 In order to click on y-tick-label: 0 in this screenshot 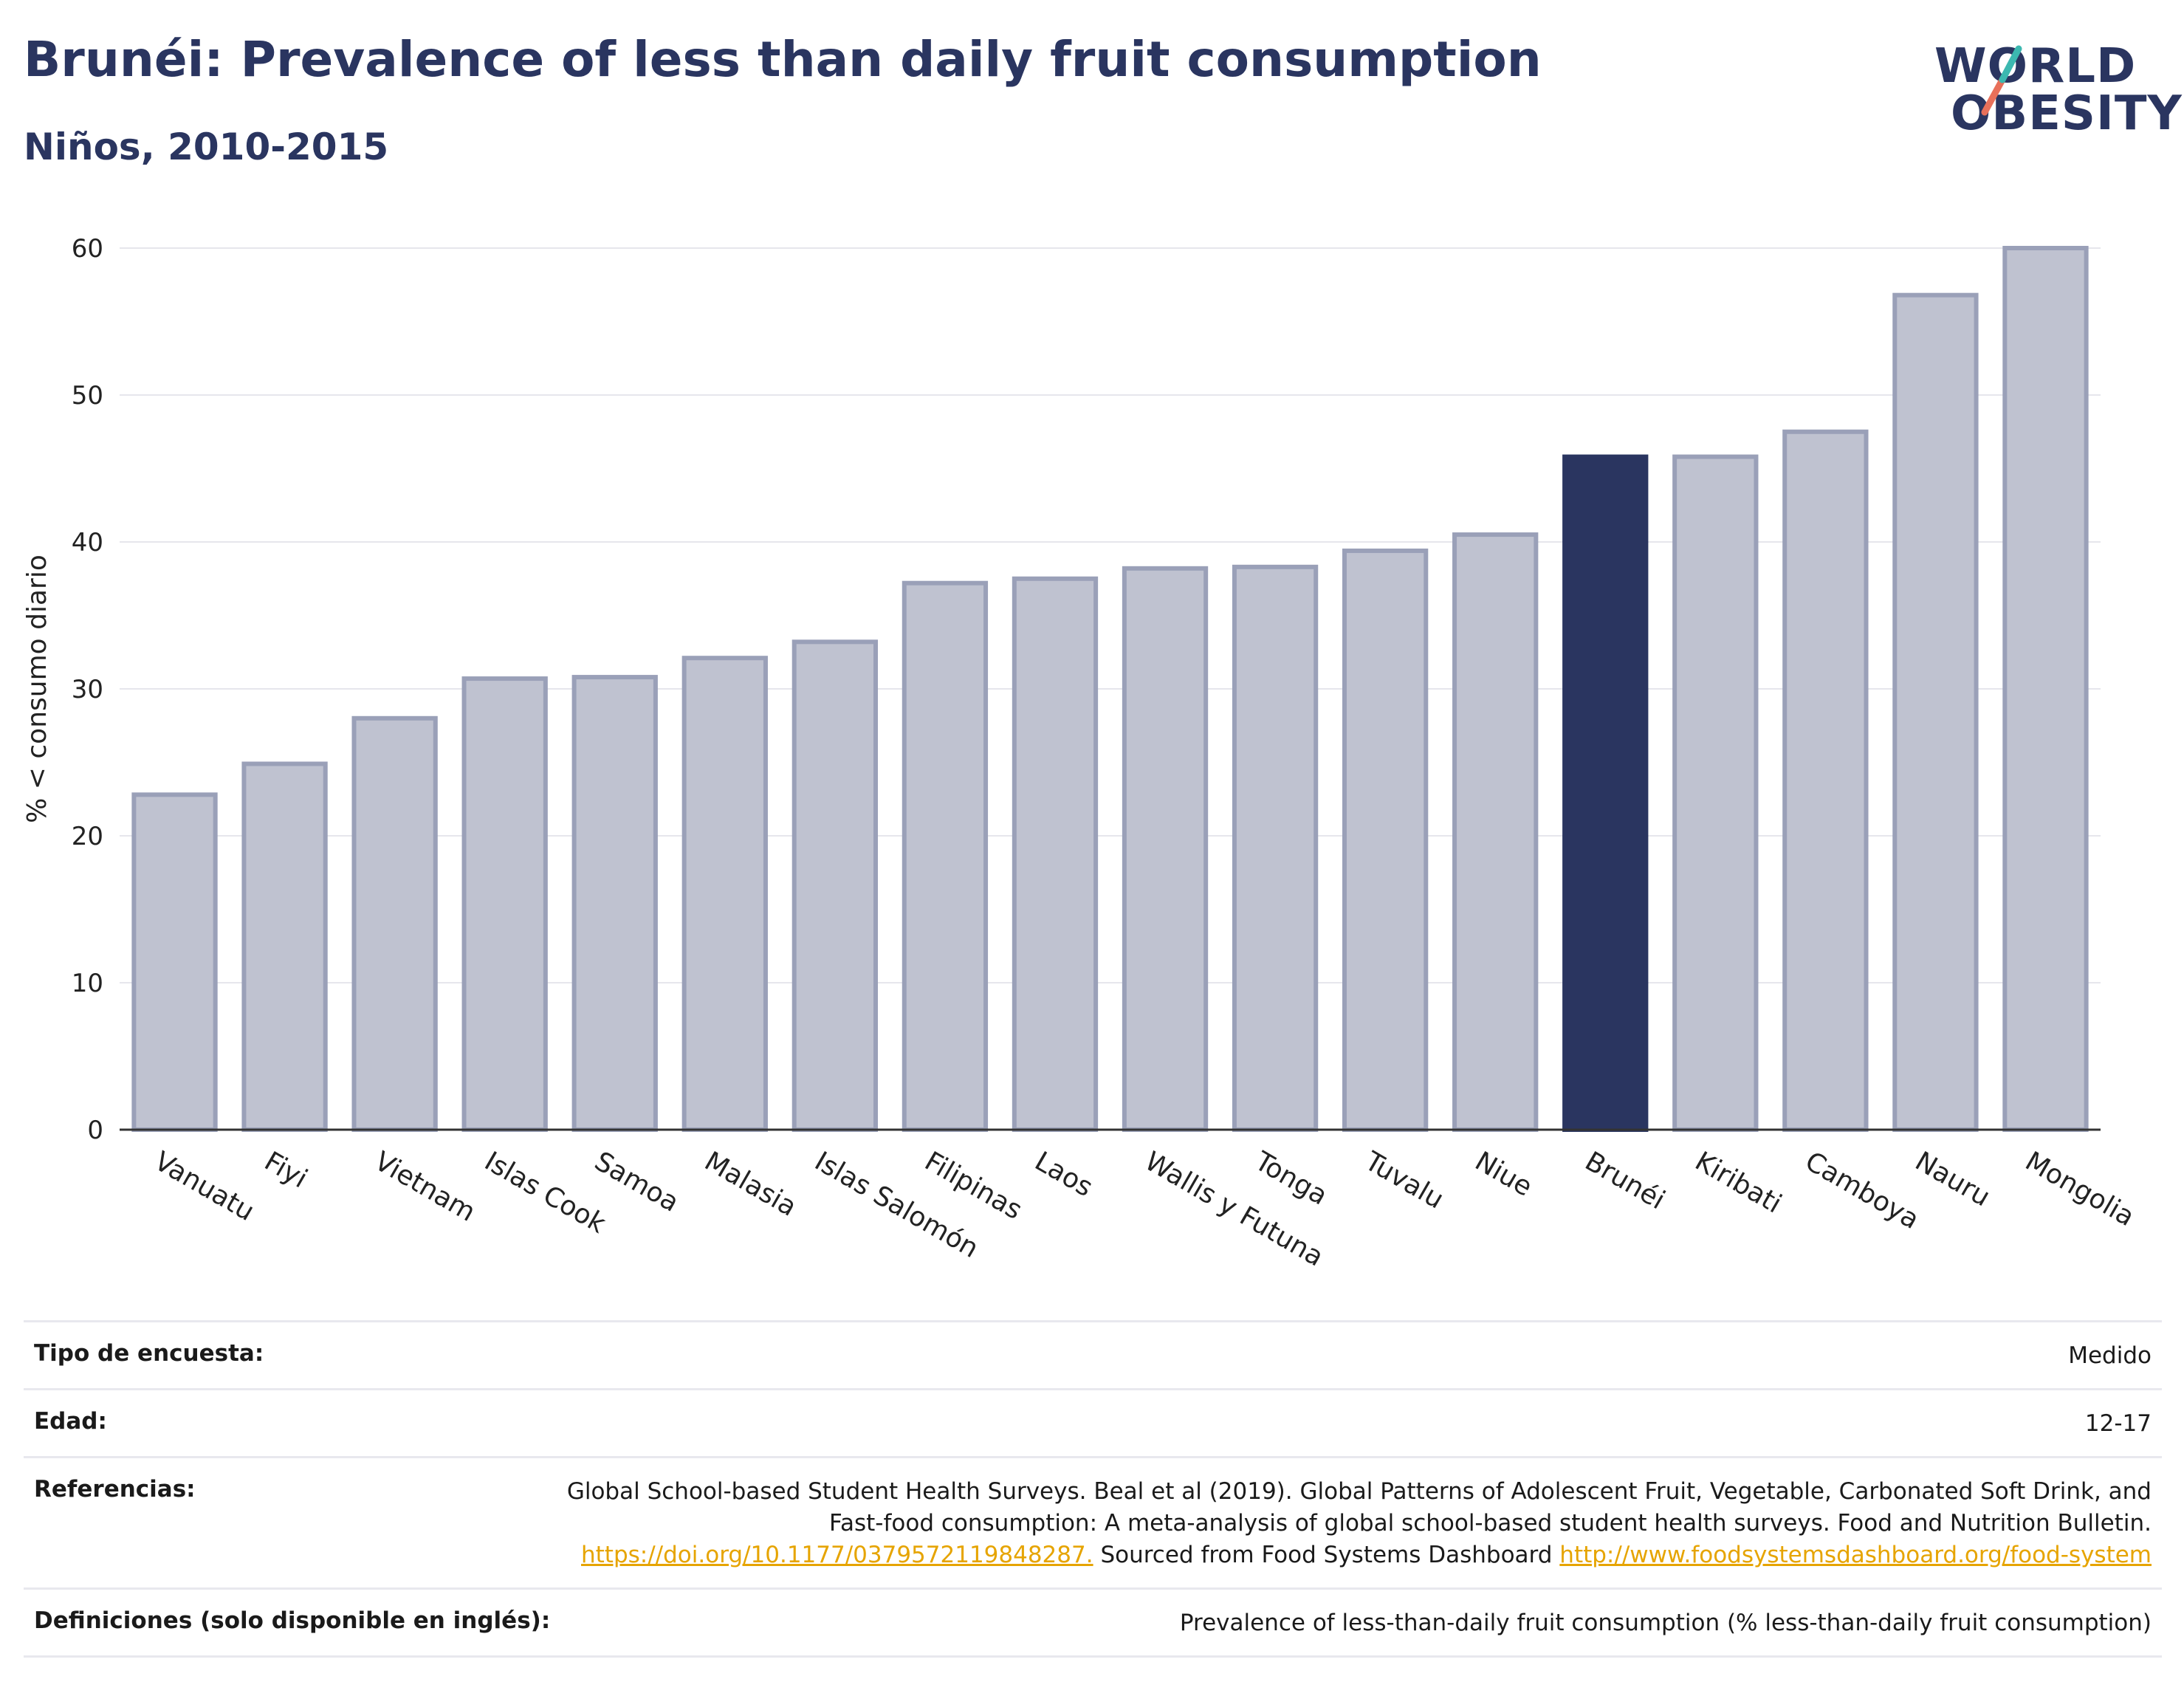, I will do `click(95, 1130)`.